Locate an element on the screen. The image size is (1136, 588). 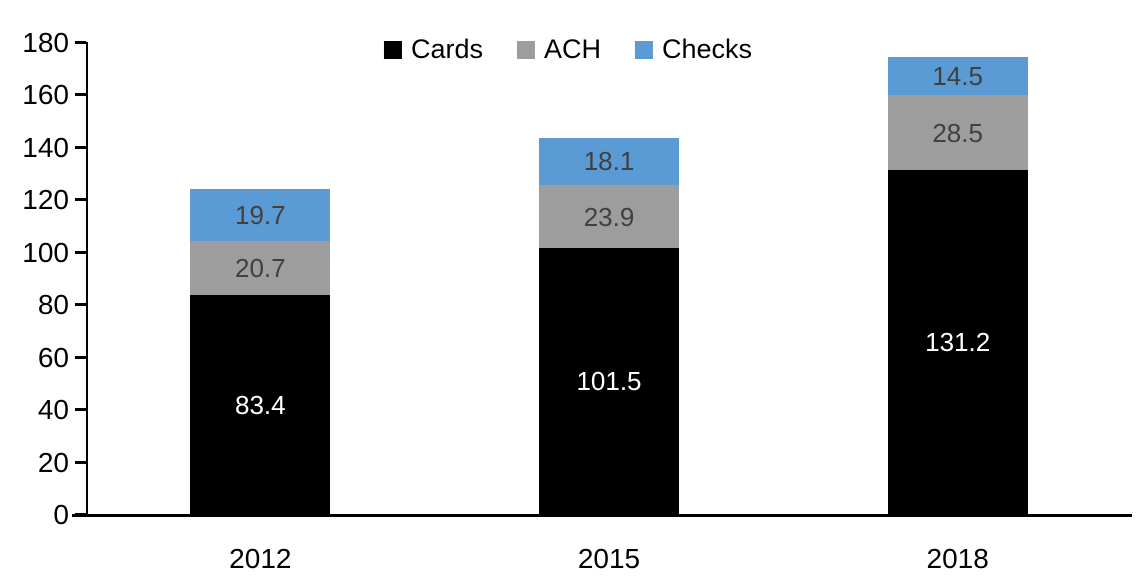
legend-label-cards: Cards is located at coordinates (446, 49).